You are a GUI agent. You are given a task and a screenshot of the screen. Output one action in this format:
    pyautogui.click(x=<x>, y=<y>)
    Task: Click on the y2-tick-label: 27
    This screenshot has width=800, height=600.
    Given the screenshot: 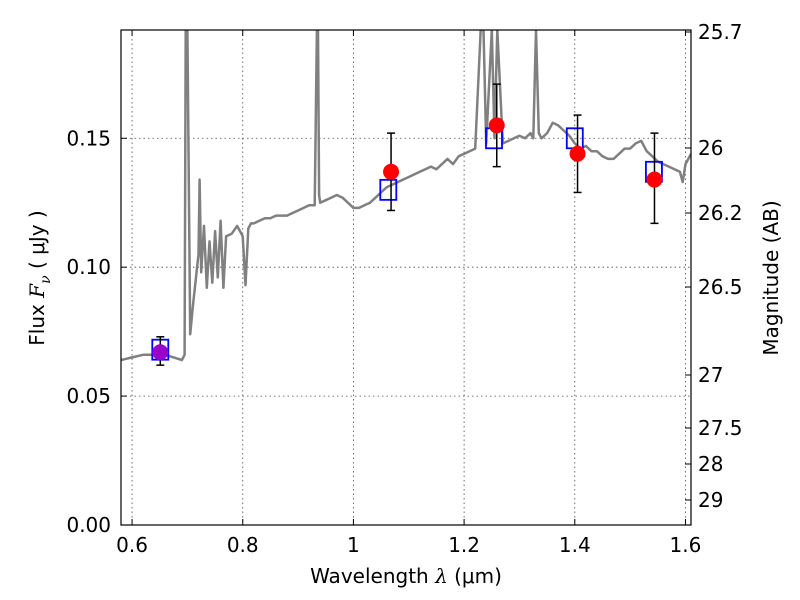 What is the action you would take?
    pyautogui.click(x=710, y=375)
    